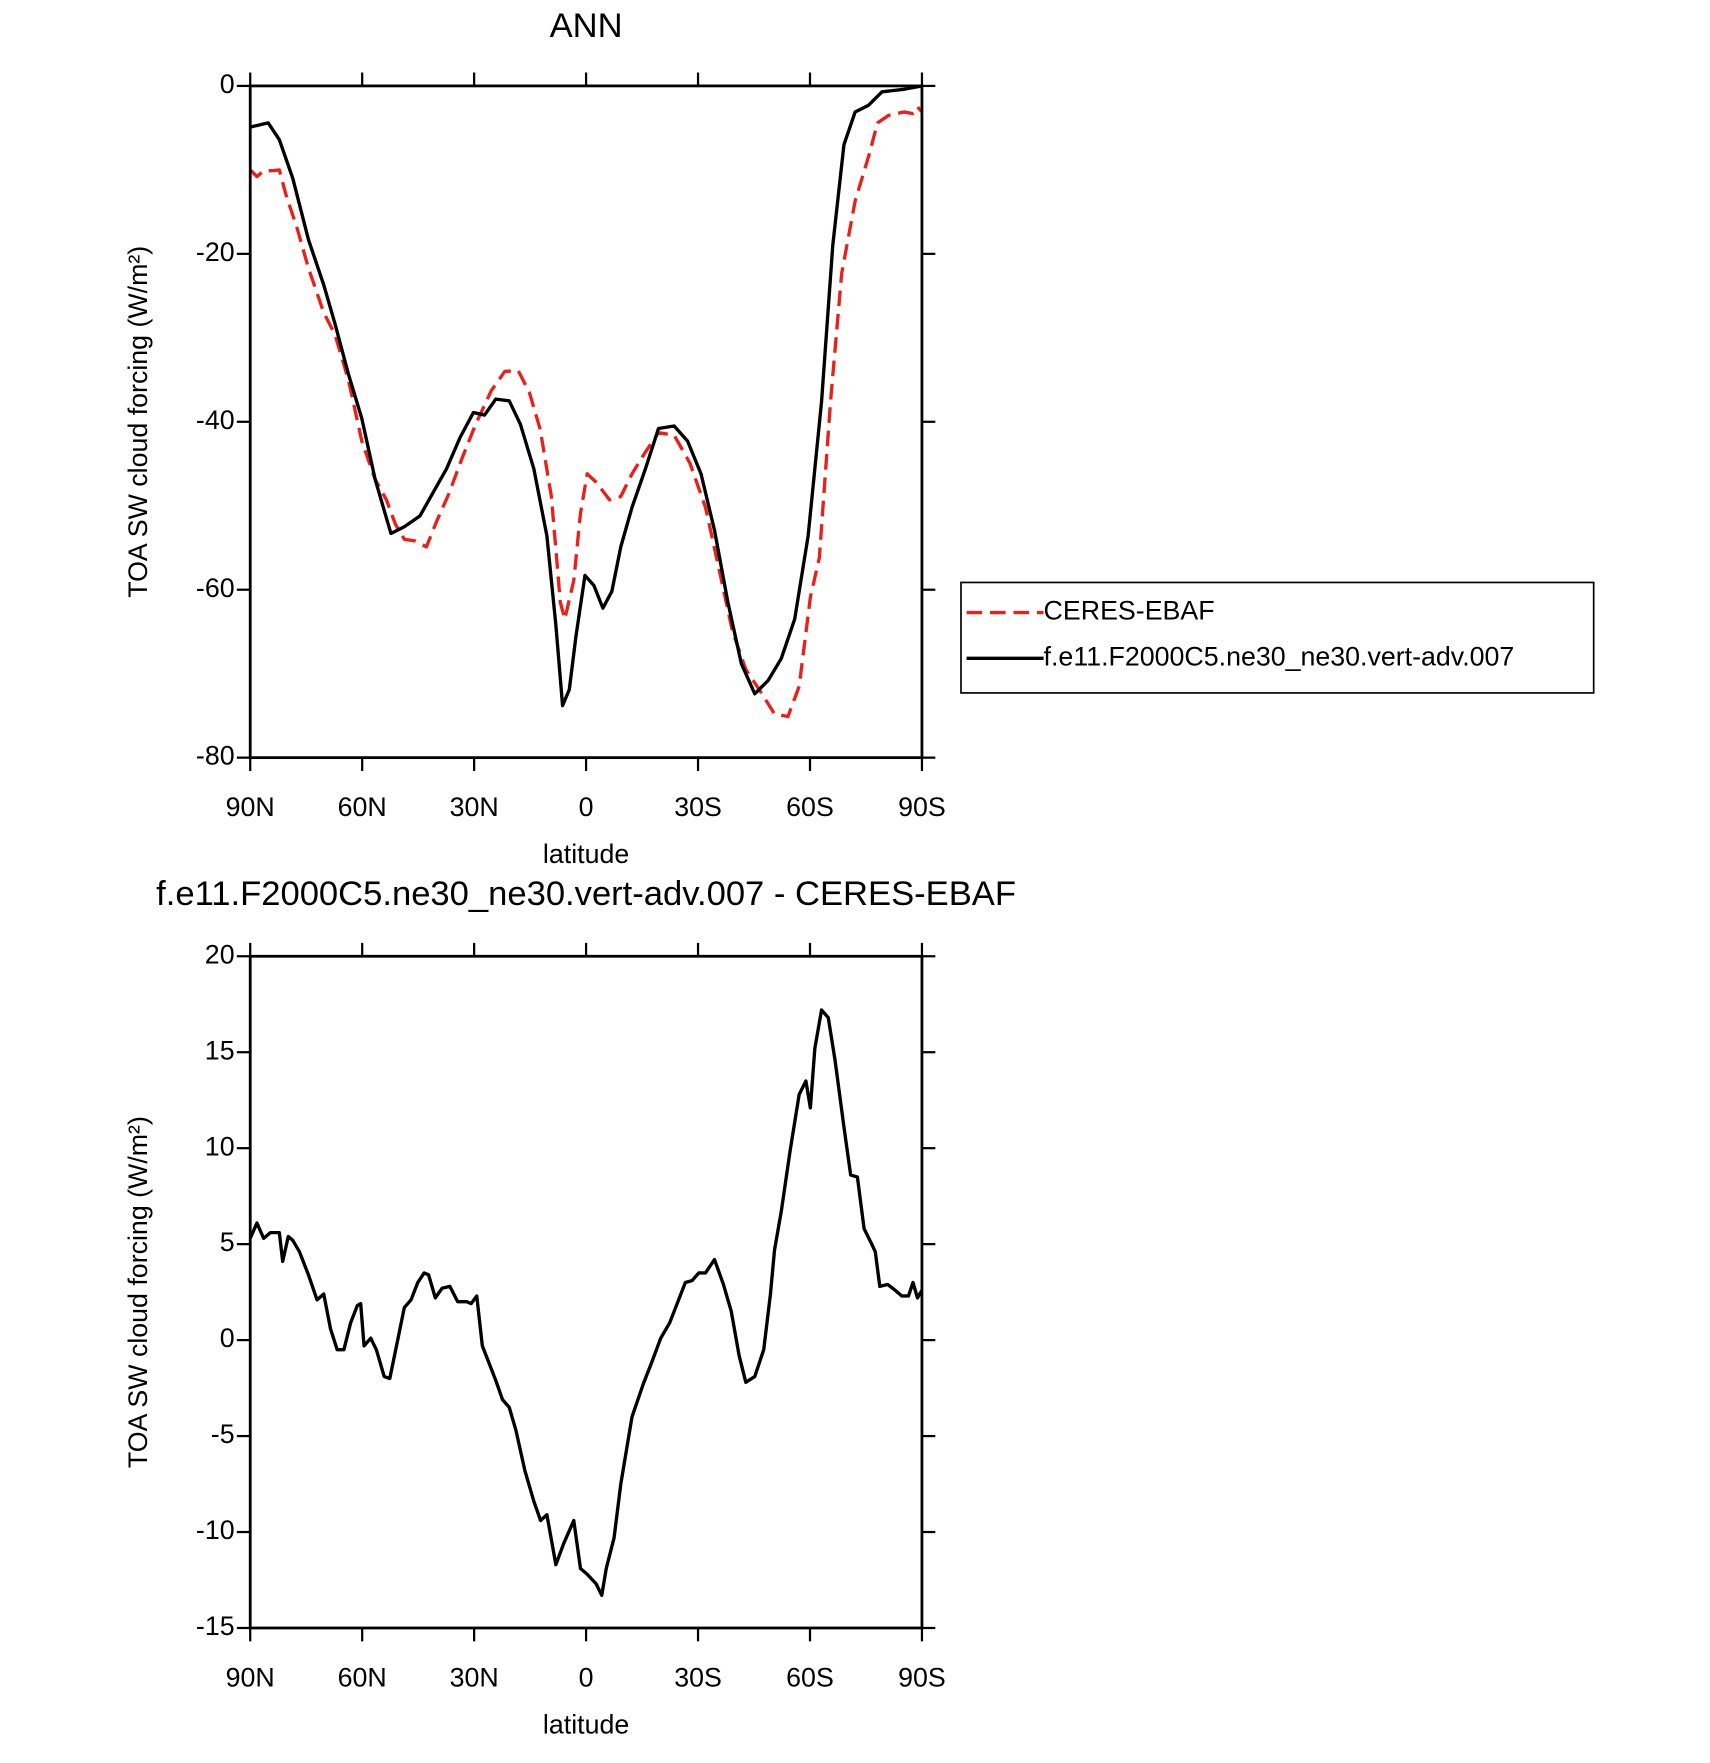 Image resolution: width=1710 pixels, height=1763 pixels. What do you see at coordinates (215, 1626) in the screenshot?
I see `y-tick-label: -15` at bounding box center [215, 1626].